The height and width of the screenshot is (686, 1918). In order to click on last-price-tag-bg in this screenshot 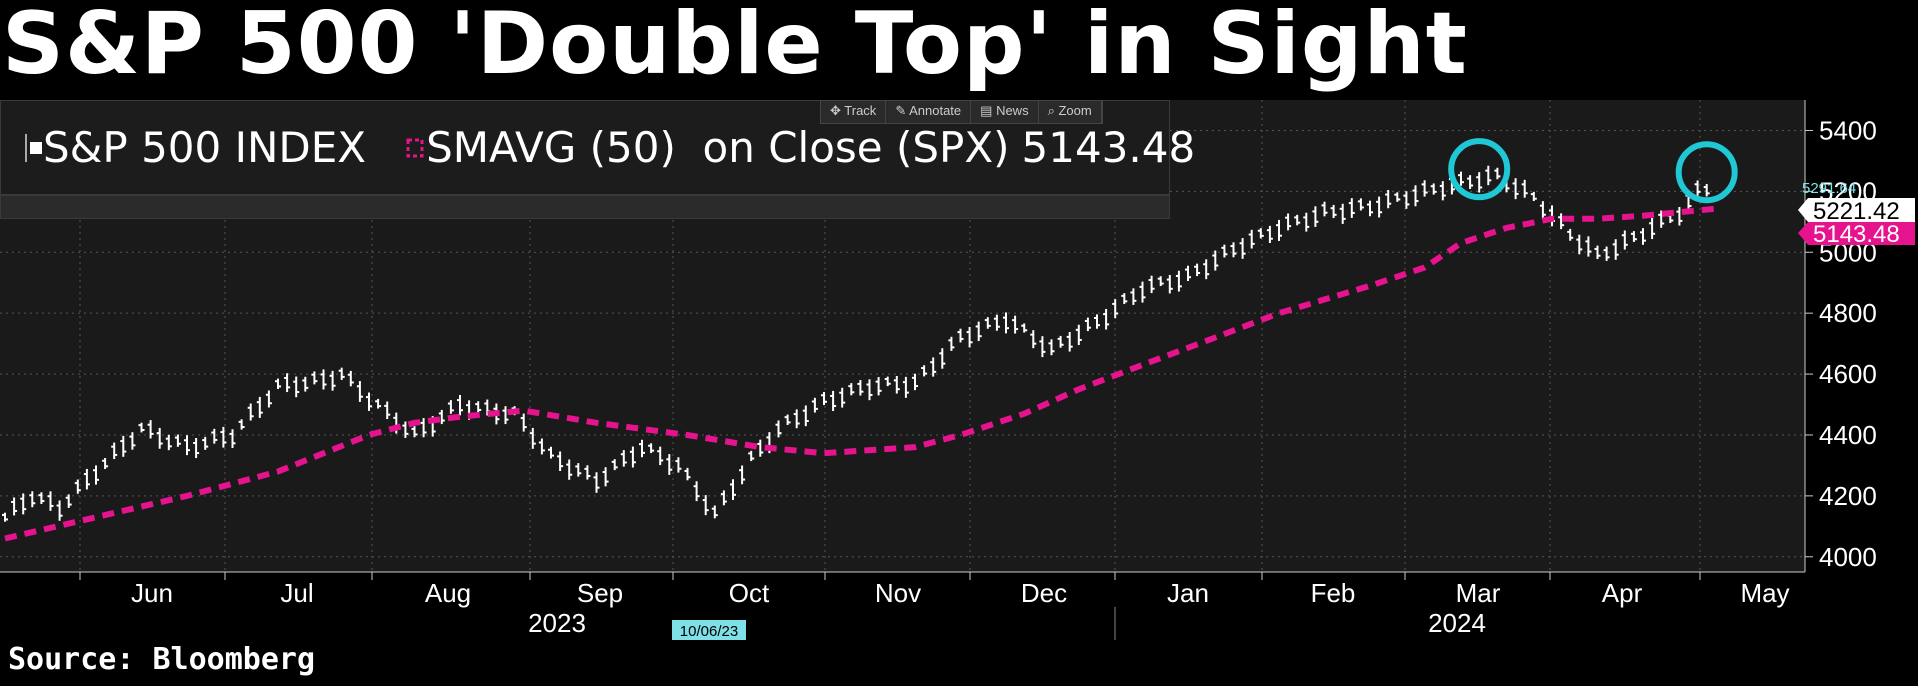, I will do `click(1856, 210)`.